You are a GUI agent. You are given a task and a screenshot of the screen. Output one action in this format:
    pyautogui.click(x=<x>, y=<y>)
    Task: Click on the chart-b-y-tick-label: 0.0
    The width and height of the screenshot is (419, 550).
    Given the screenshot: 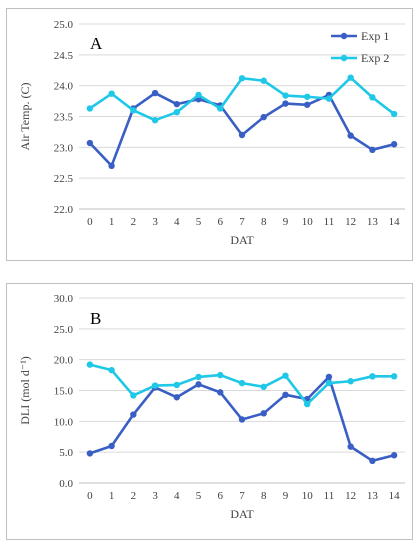 What is the action you would take?
    pyautogui.click(x=66, y=484)
    